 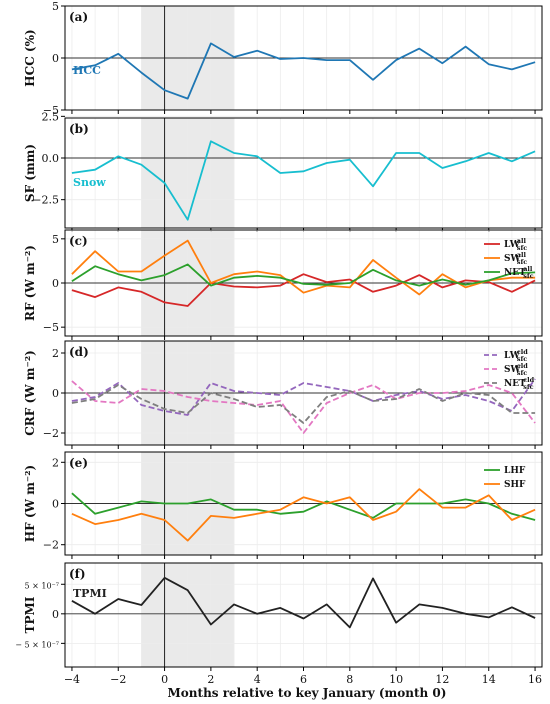 What do you see at coordinates (210, 679) in the screenshot?
I see `x-tick-label: 2` at bounding box center [210, 679].